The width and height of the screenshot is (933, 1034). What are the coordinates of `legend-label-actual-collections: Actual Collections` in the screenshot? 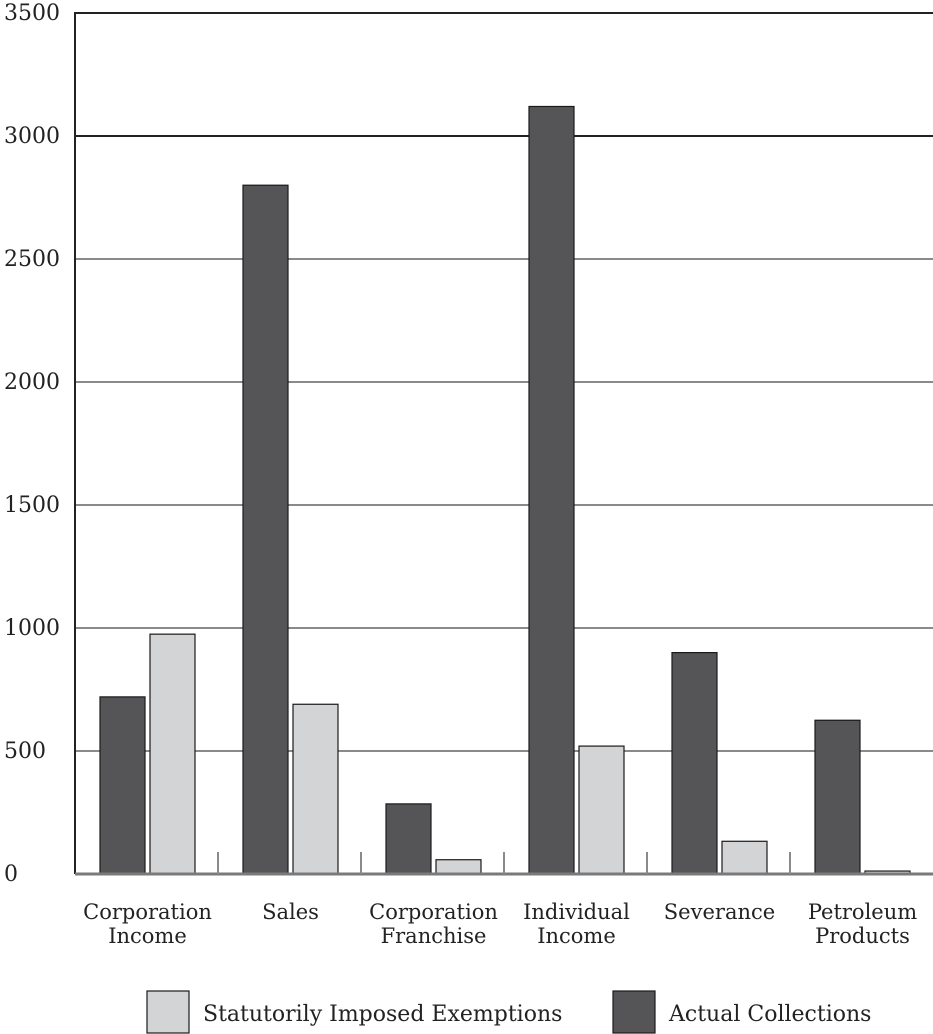 It's located at (769, 1014).